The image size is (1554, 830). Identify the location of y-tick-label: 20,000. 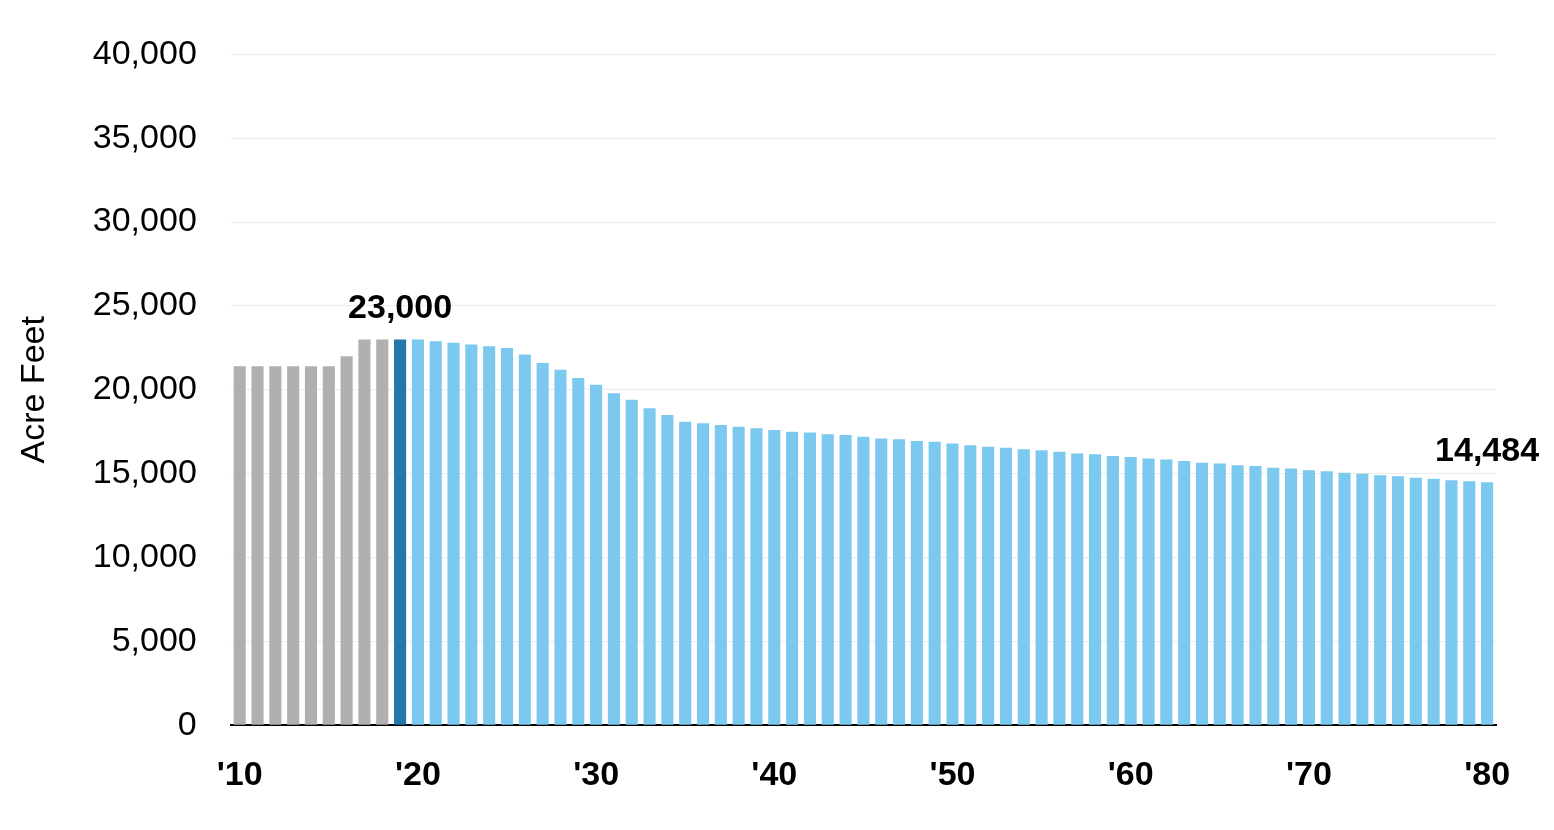
(144, 387).